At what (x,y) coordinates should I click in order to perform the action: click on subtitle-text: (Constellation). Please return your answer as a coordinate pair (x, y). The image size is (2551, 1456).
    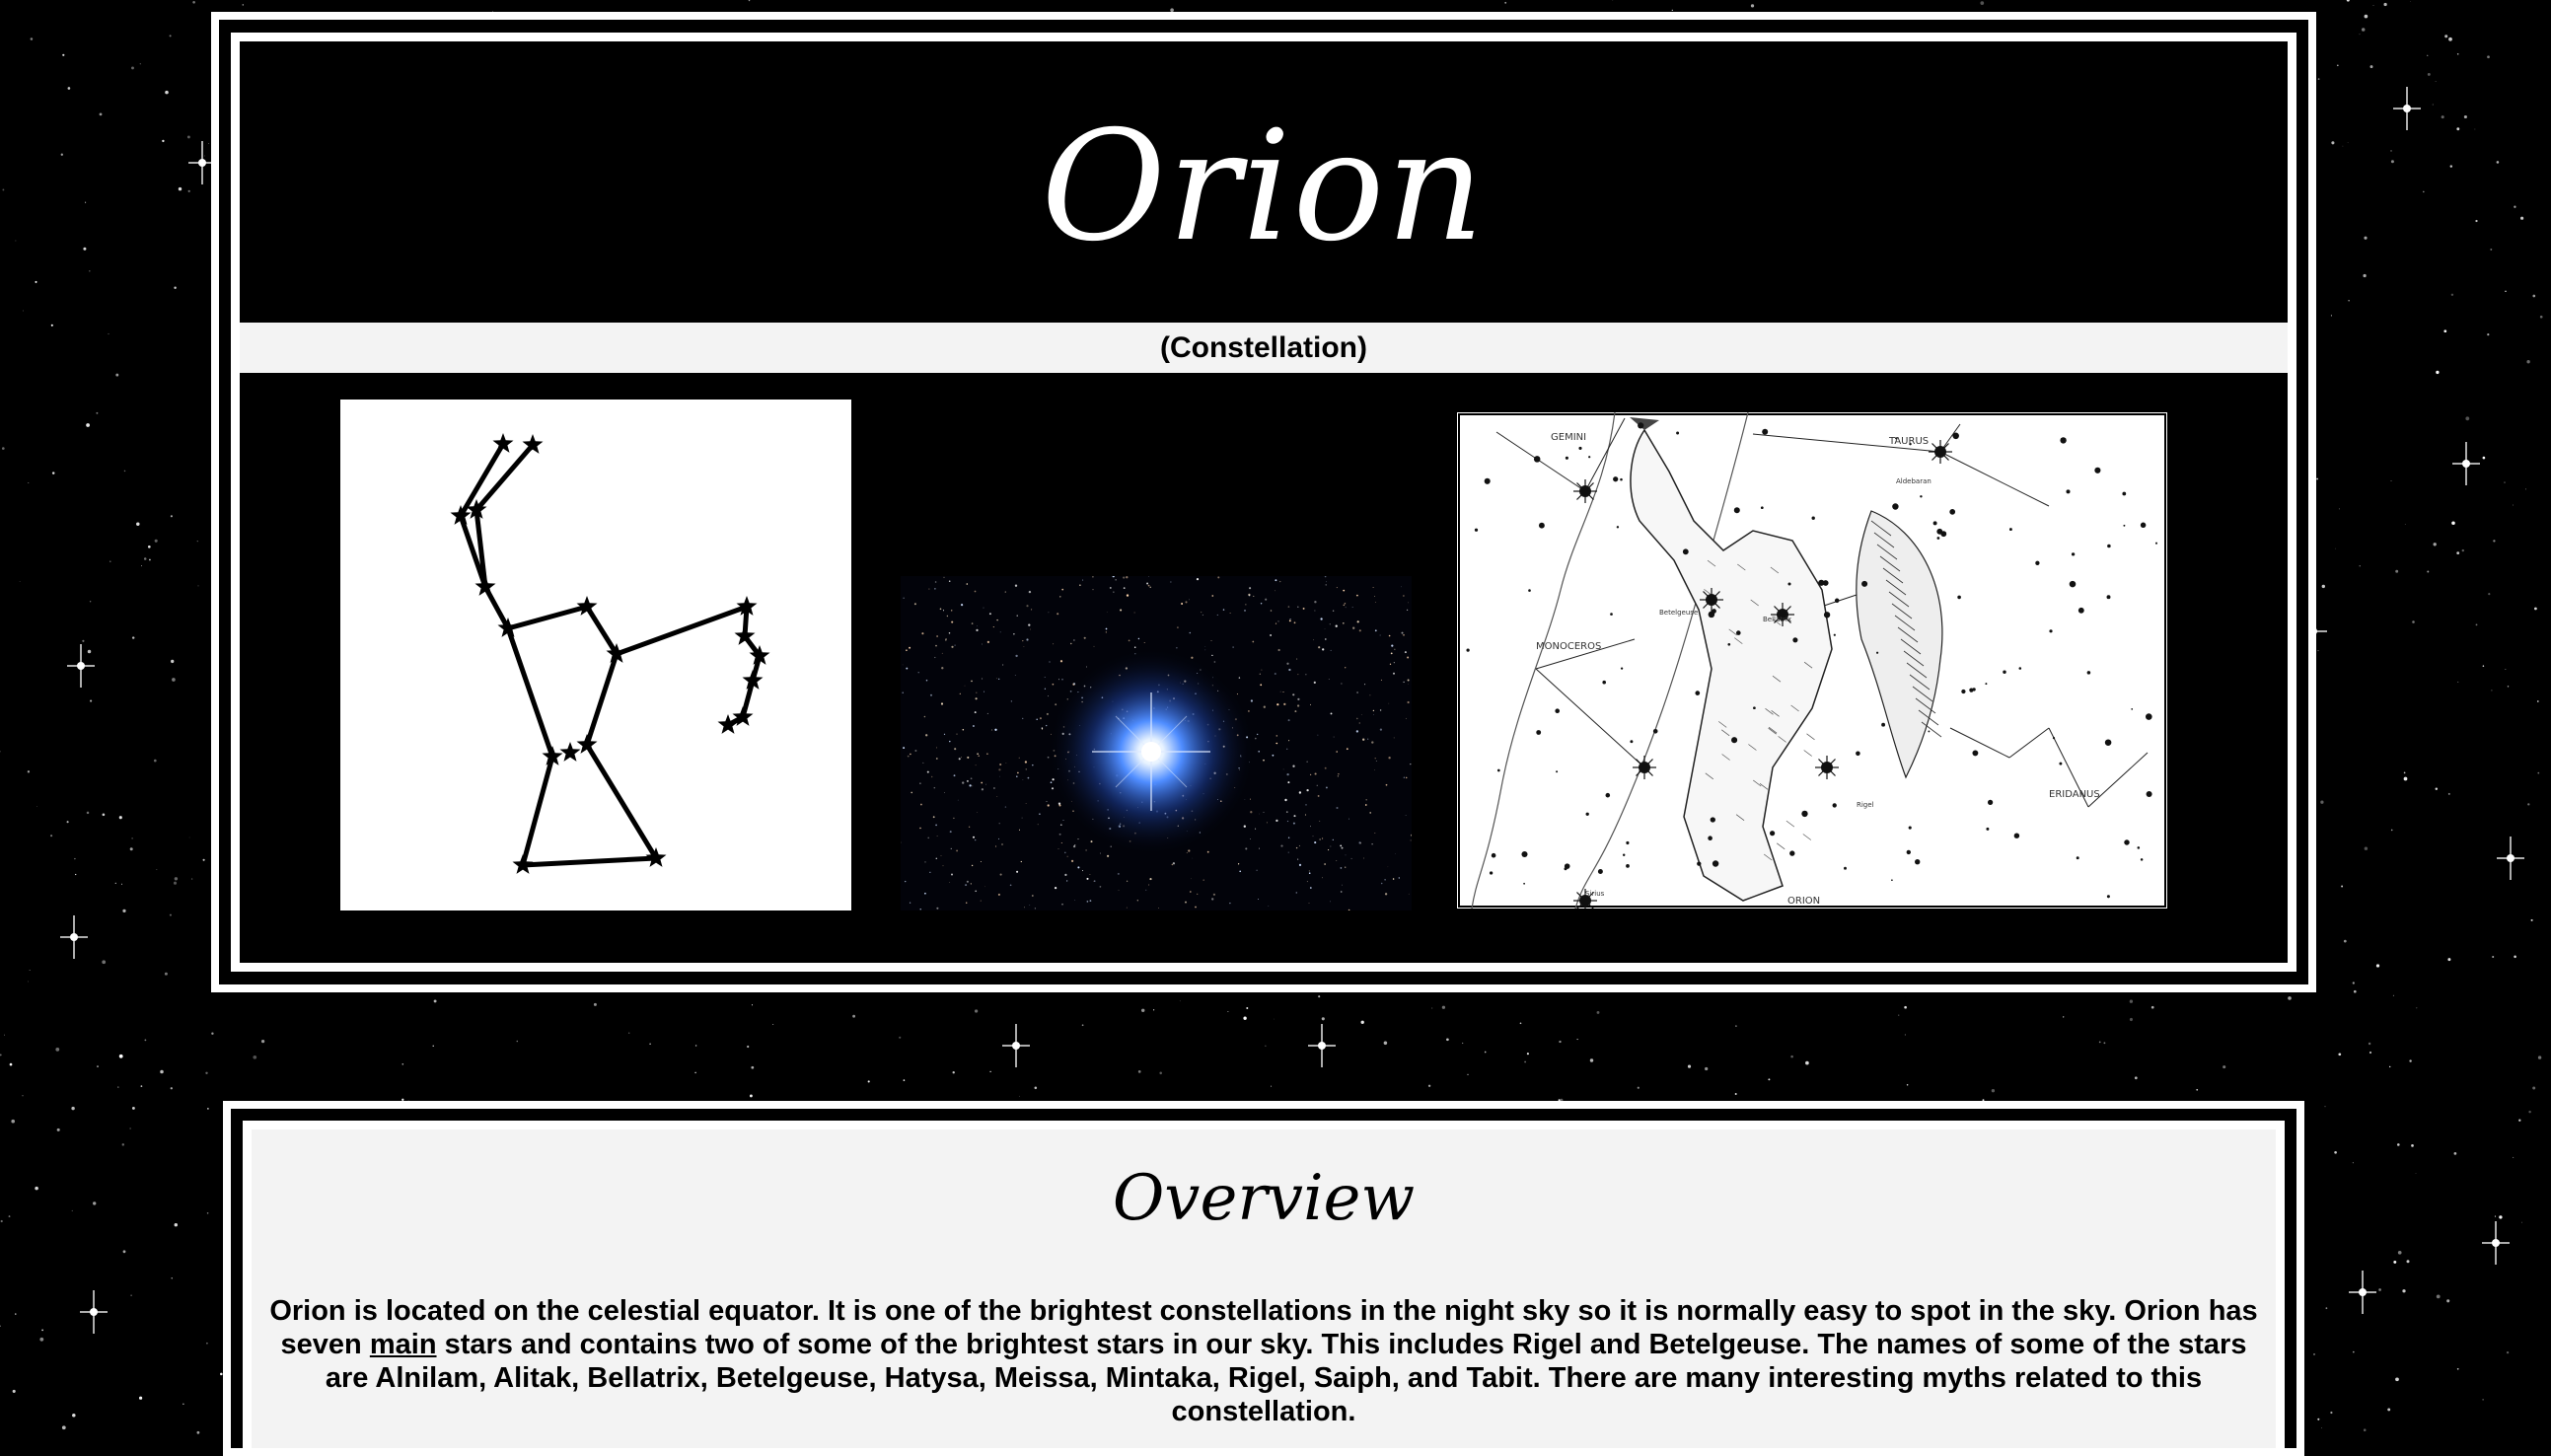
    Looking at the image, I should click on (1263, 347).